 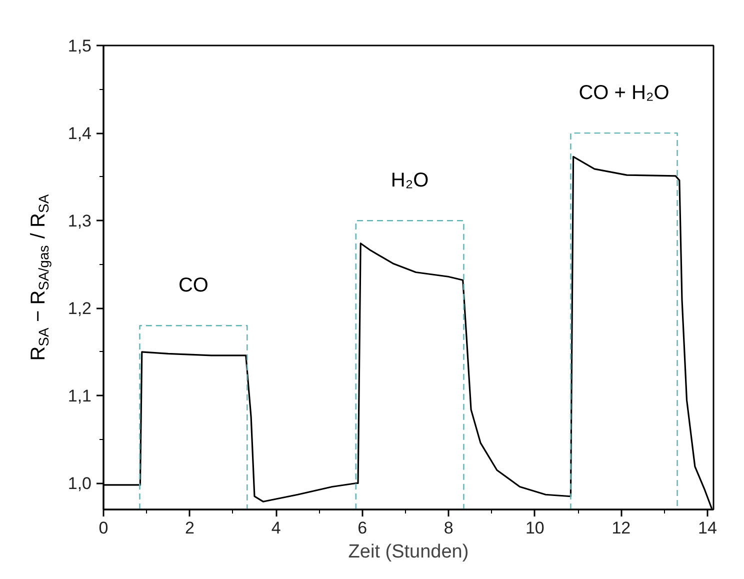 I want to click on y-tick-label: 1,5, so click(x=80, y=46).